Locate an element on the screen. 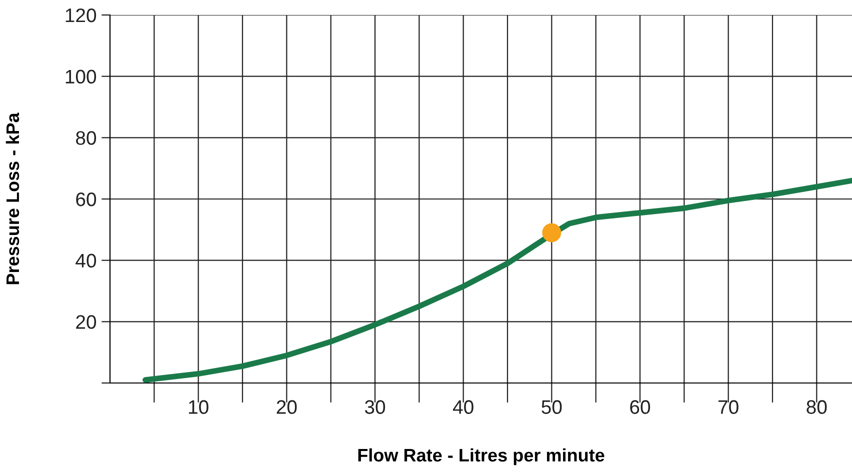  x-tick-label: 30 is located at coordinates (375, 407).